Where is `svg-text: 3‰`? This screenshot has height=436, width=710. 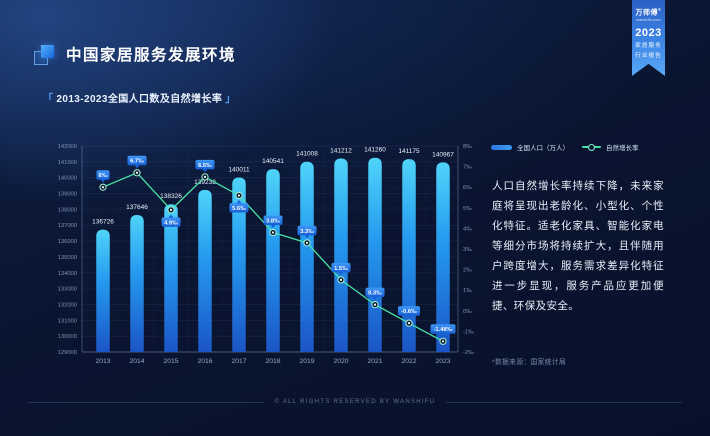
svg-text: 3‰ is located at coordinates (467, 250).